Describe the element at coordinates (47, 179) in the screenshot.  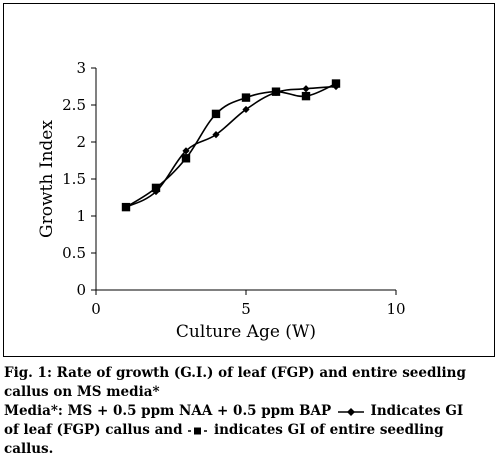
I see `y-axis-label: Growth Index` at that location.